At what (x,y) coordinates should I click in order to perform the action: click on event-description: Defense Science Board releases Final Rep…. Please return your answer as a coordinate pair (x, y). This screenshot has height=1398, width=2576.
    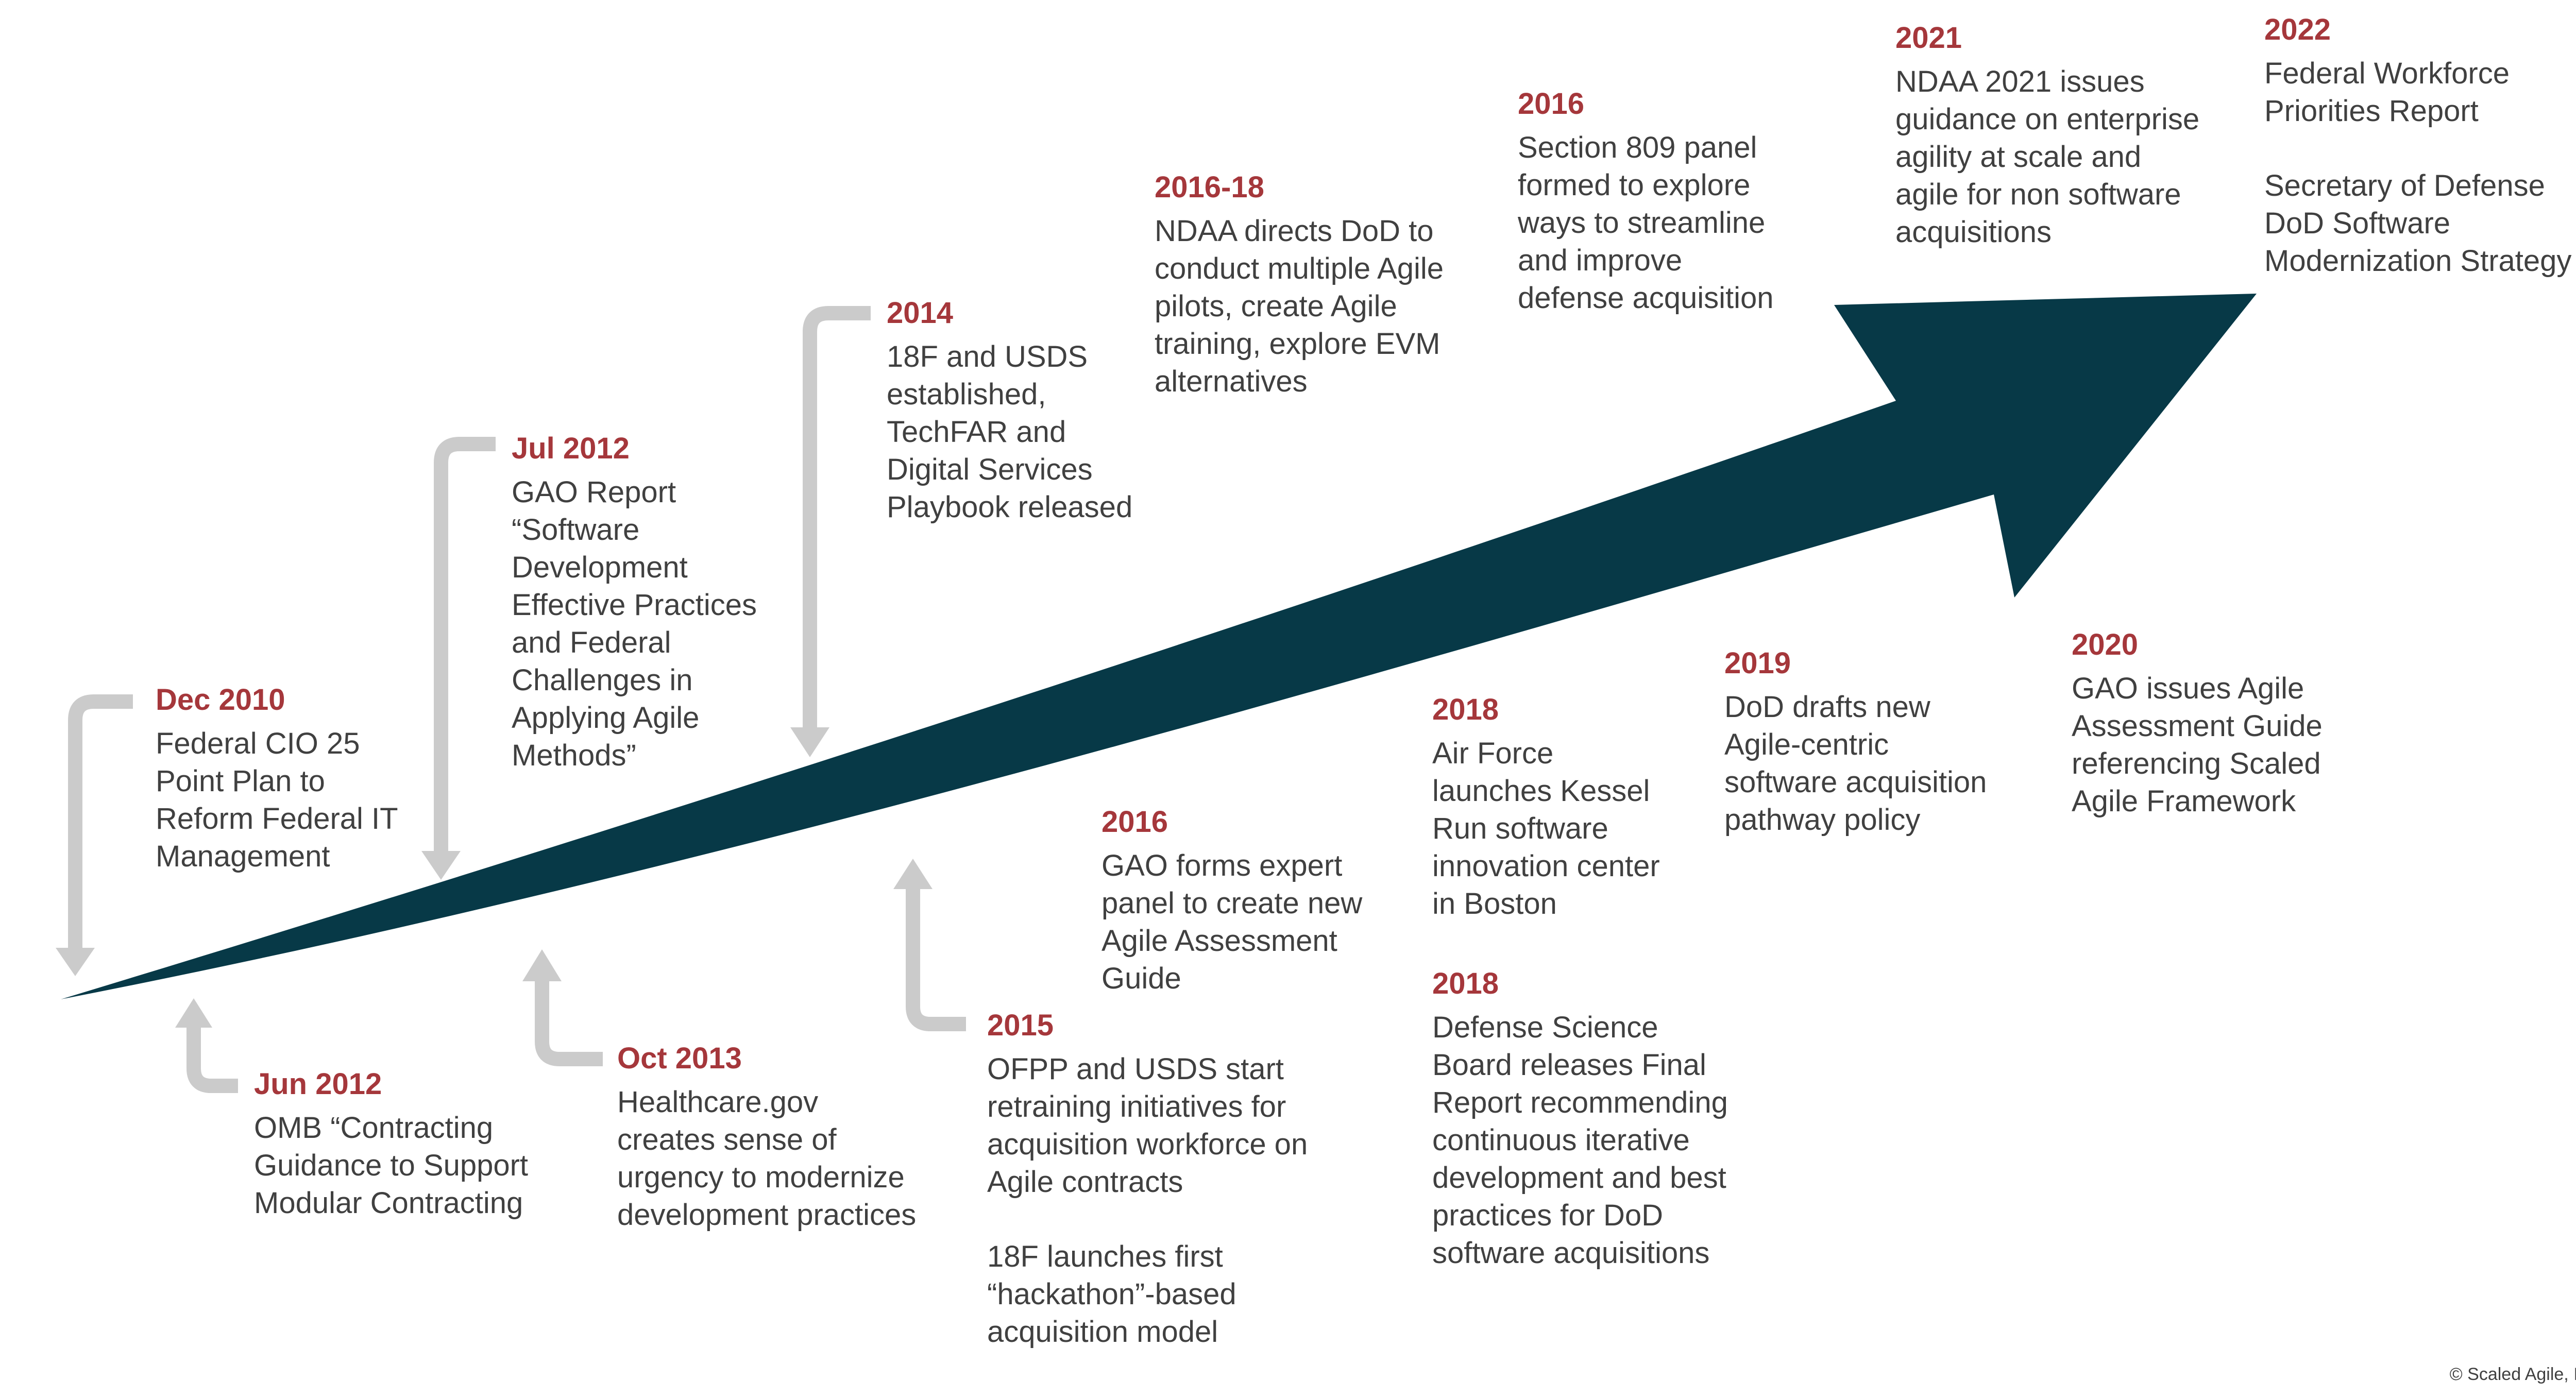
    Looking at the image, I should click on (1580, 1140).